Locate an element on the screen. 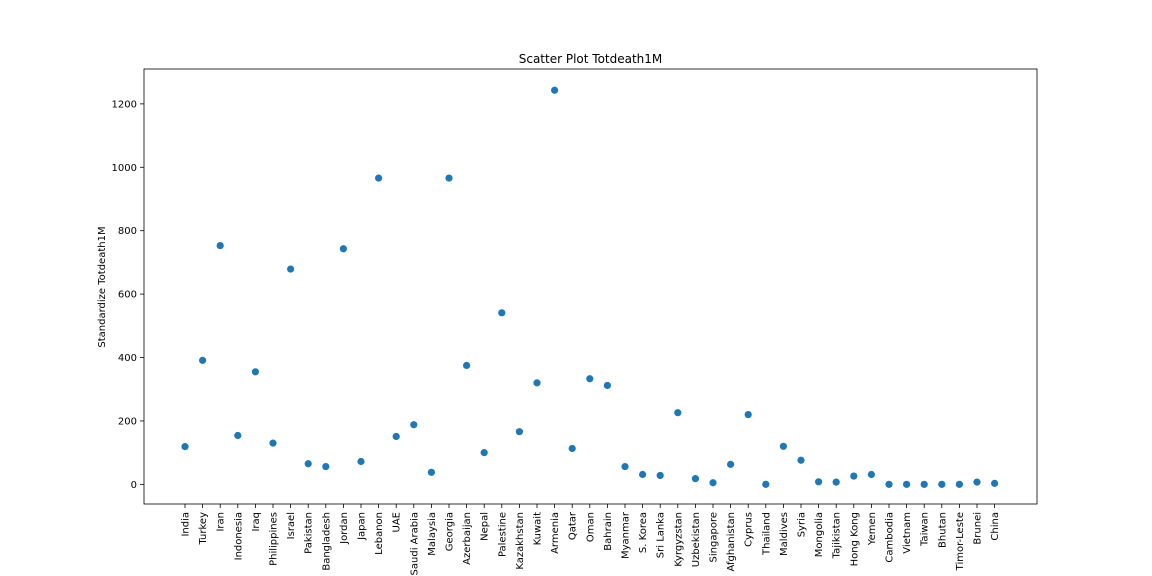 The height and width of the screenshot is (576, 1152). x-tick-label: Kazakhstan is located at coordinates (520, 541).